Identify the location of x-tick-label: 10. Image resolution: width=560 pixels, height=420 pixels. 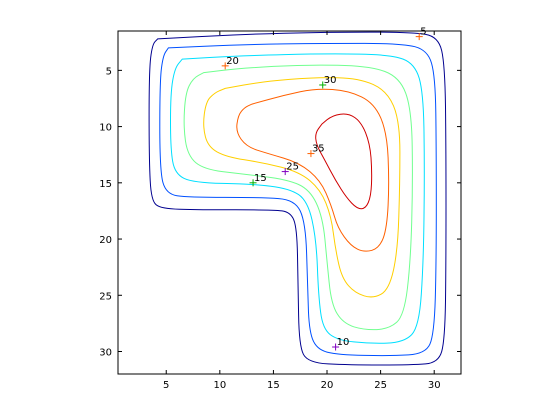
(219, 385).